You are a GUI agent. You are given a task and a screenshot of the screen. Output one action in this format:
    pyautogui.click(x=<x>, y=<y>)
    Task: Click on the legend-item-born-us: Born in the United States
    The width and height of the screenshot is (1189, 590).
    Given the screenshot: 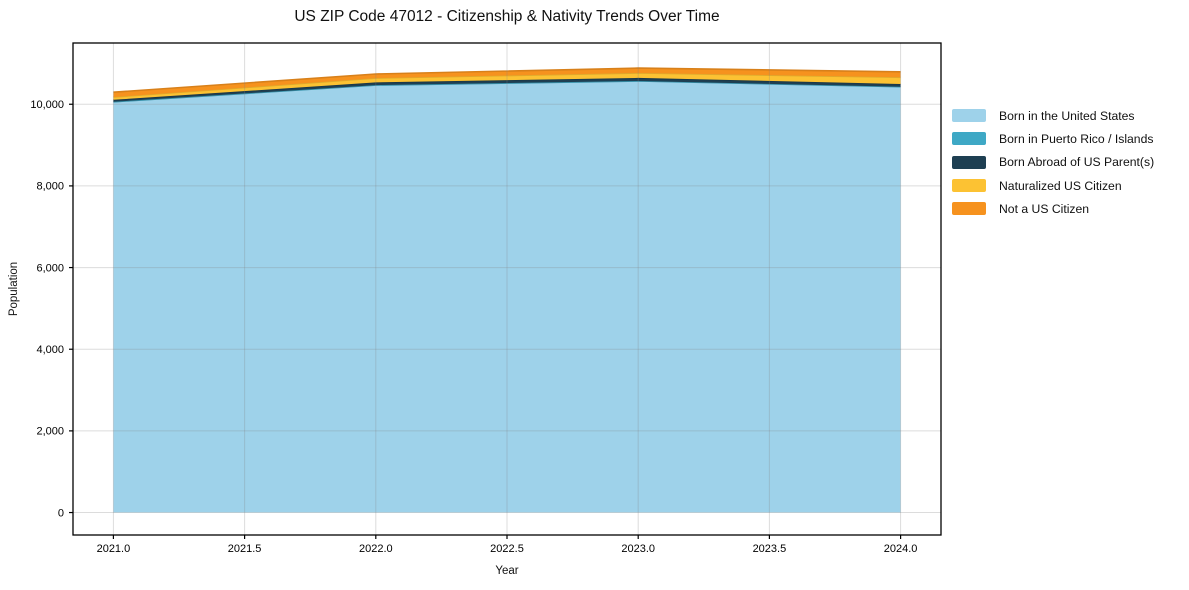 What is the action you would take?
    pyautogui.click(x=1053, y=115)
    